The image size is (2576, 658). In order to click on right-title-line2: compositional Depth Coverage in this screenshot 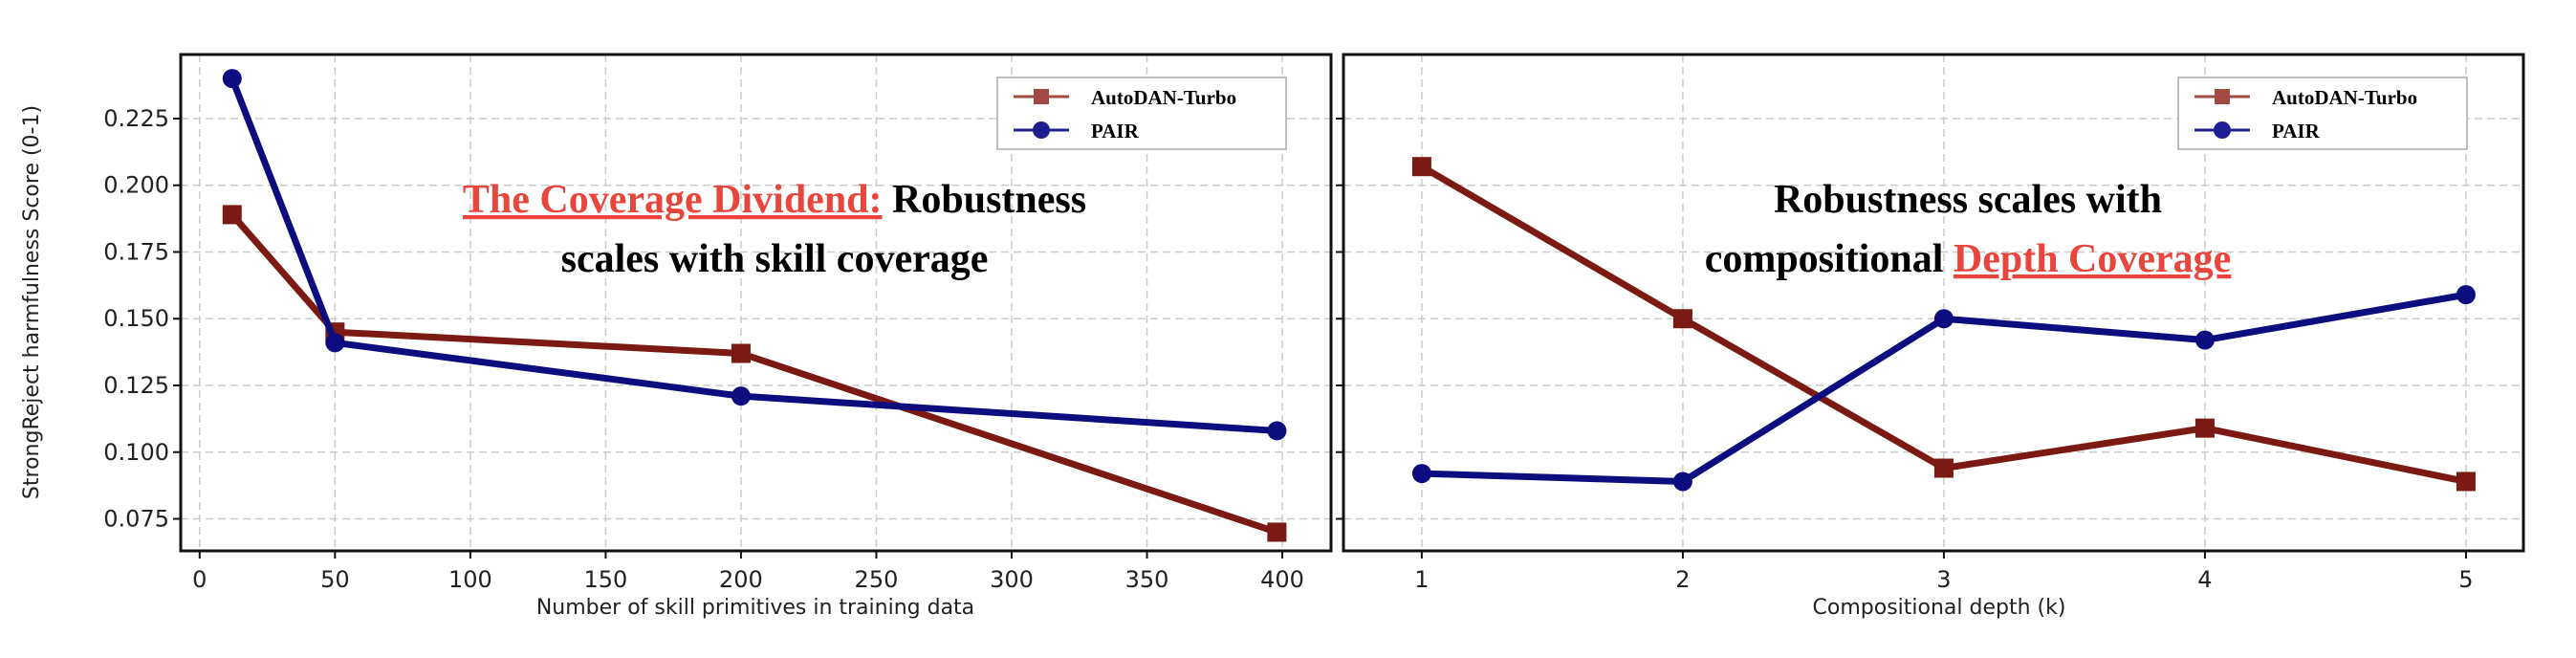, I will do `click(1968, 259)`.